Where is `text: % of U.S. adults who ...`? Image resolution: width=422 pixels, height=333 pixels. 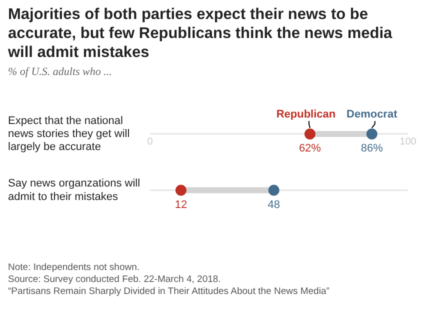
text: % of U.S. adults who ... is located at coordinates (60, 72).